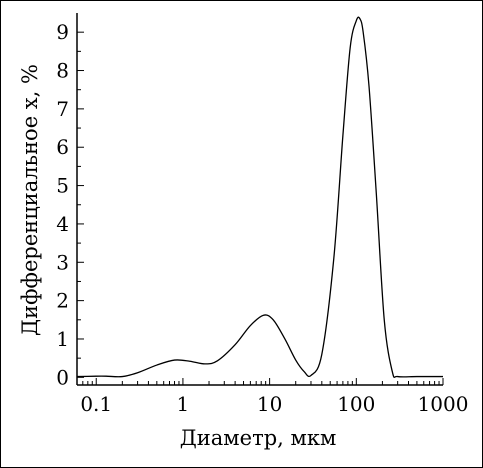 The height and width of the screenshot is (468, 483). I want to click on x-tick-label: 100, so click(356, 404).